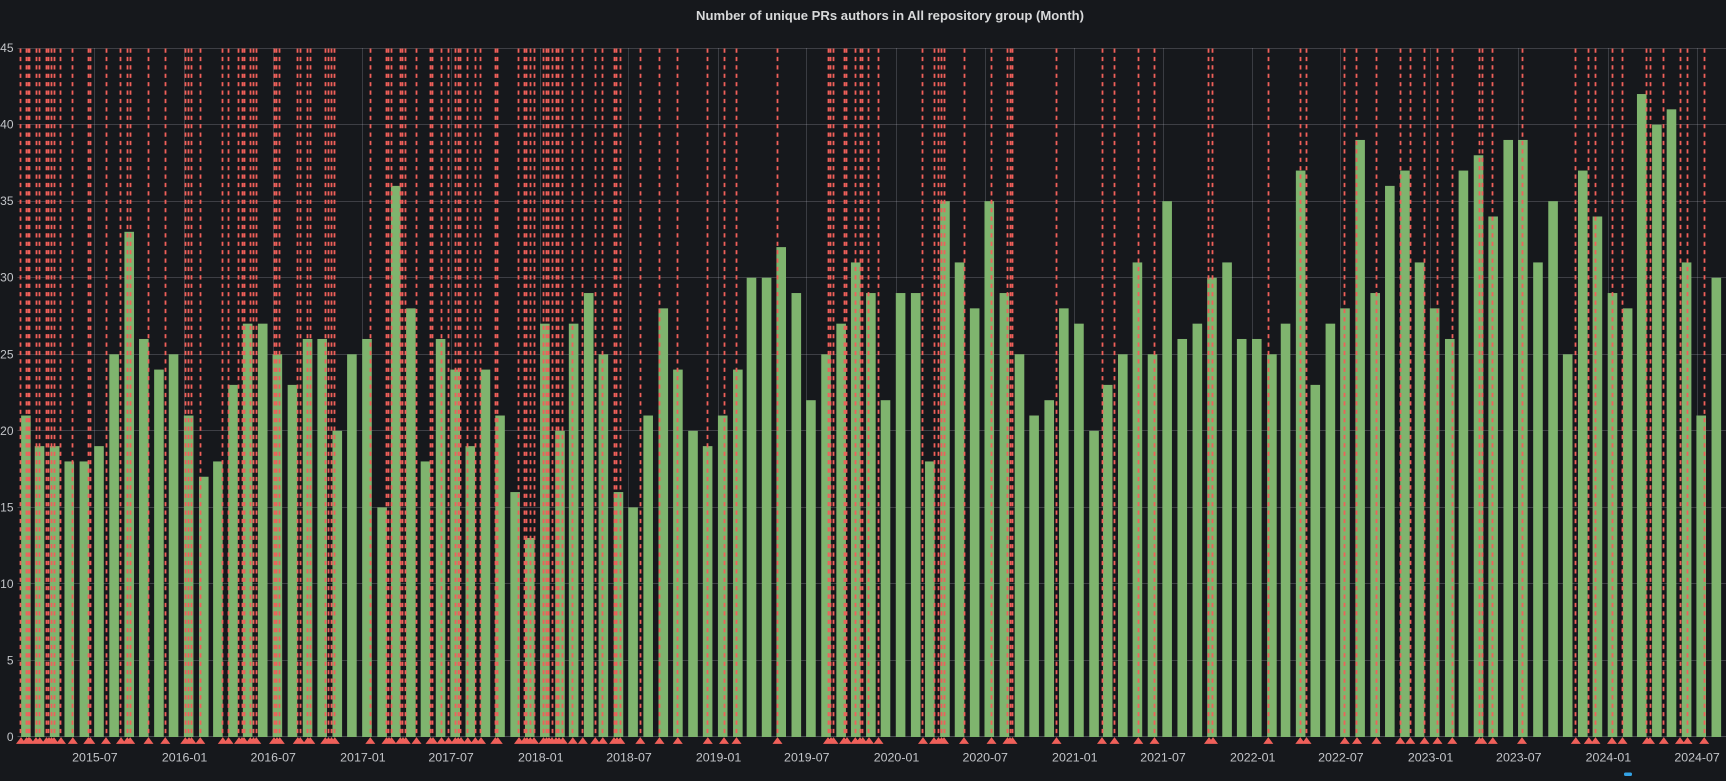 The height and width of the screenshot is (781, 1726). Describe the element at coordinates (10, 737) in the screenshot. I see `svg-text: 0` at that location.